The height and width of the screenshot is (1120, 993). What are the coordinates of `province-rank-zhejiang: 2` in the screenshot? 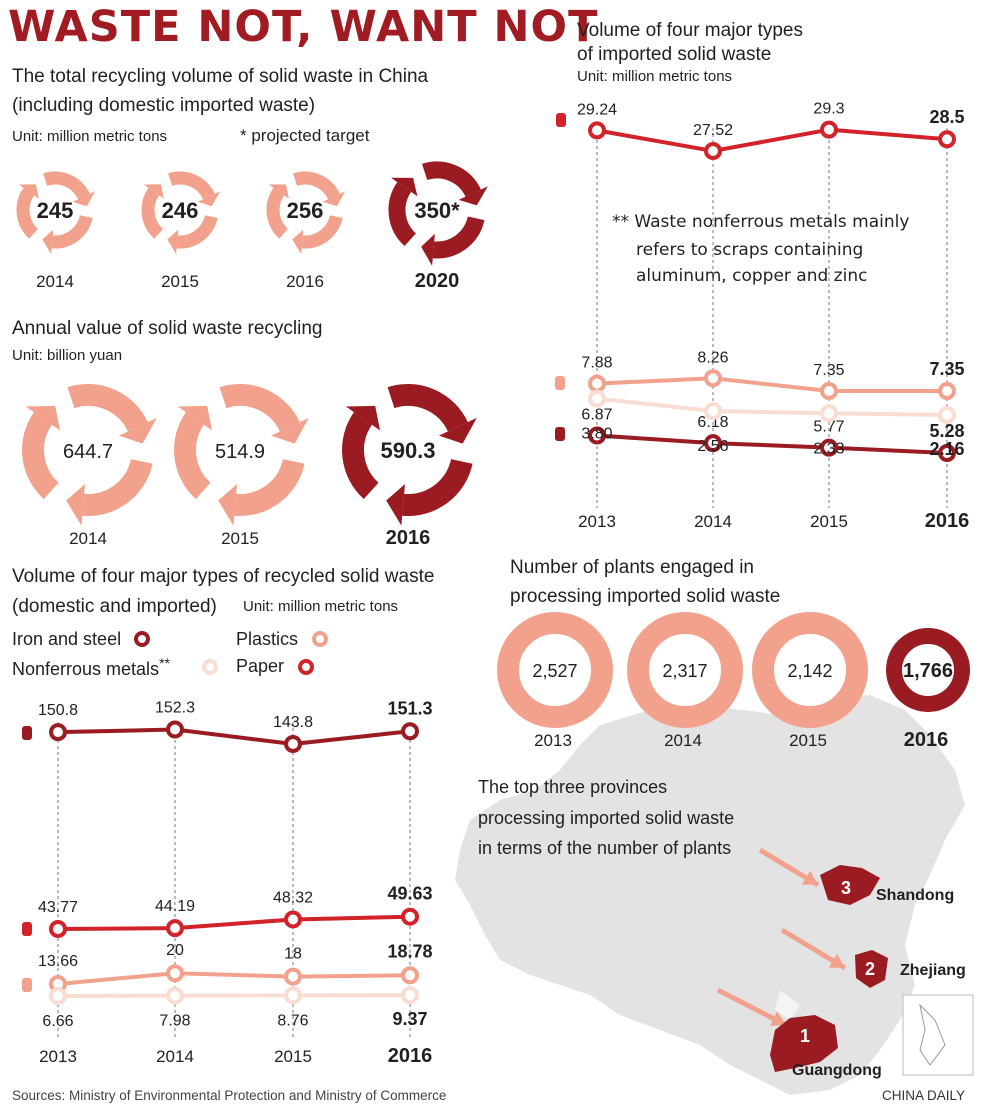 It's located at (870, 969).